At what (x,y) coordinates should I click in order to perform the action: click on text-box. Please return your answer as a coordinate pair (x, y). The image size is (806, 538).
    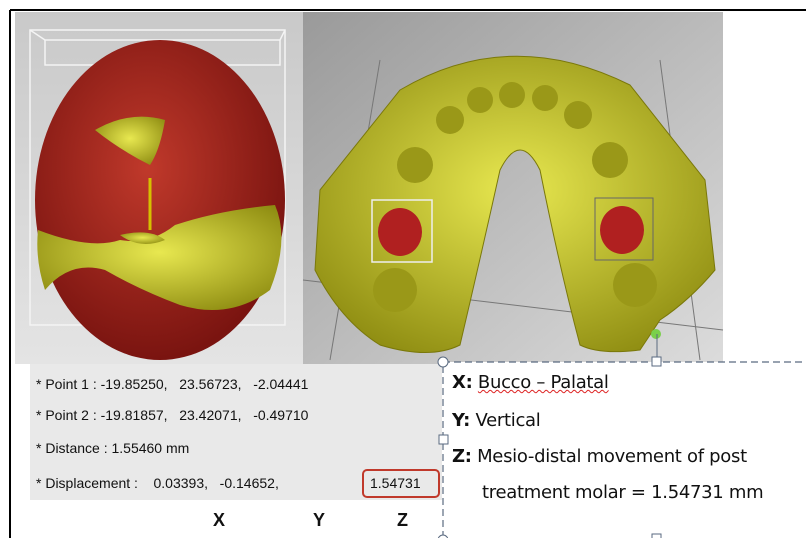
    Looking at the image, I should click on (624, 449).